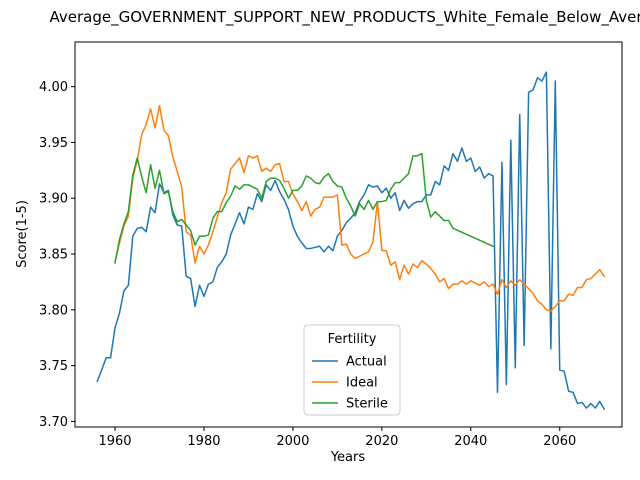 This screenshot has width=640, height=480. I want to click on x-axis: 1960 1980 2000 2020 2040 2060, so click(337, 438).